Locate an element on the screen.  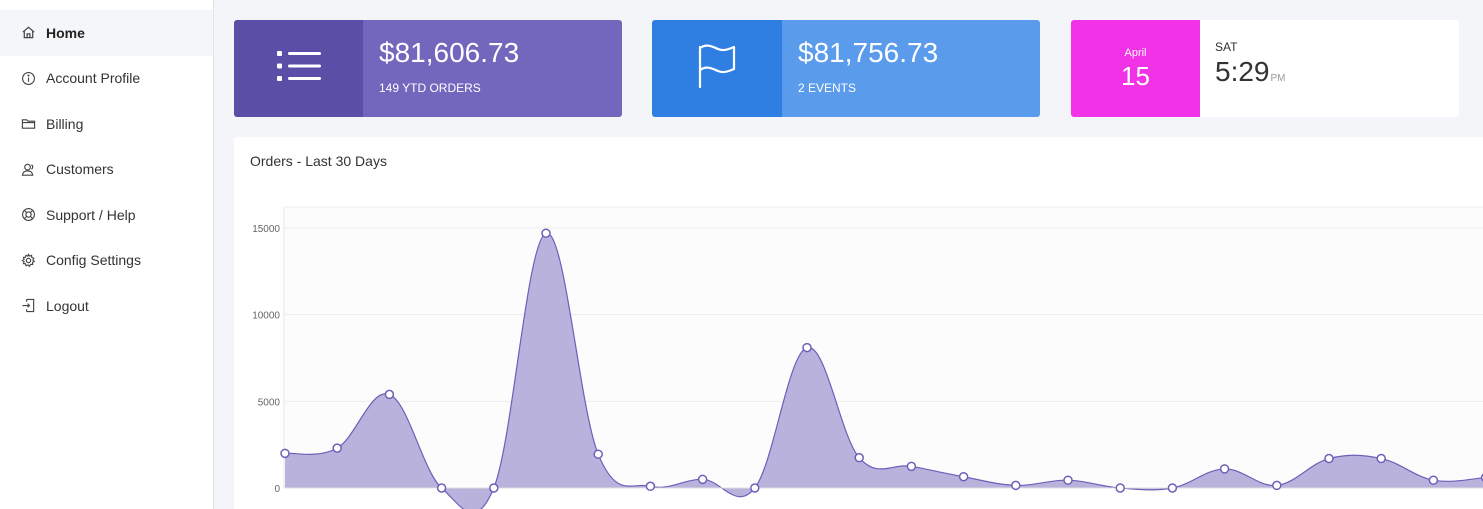
orders-card-text: $81,606.73 149 YTD ORDERS is located at coordinates (492, 68).